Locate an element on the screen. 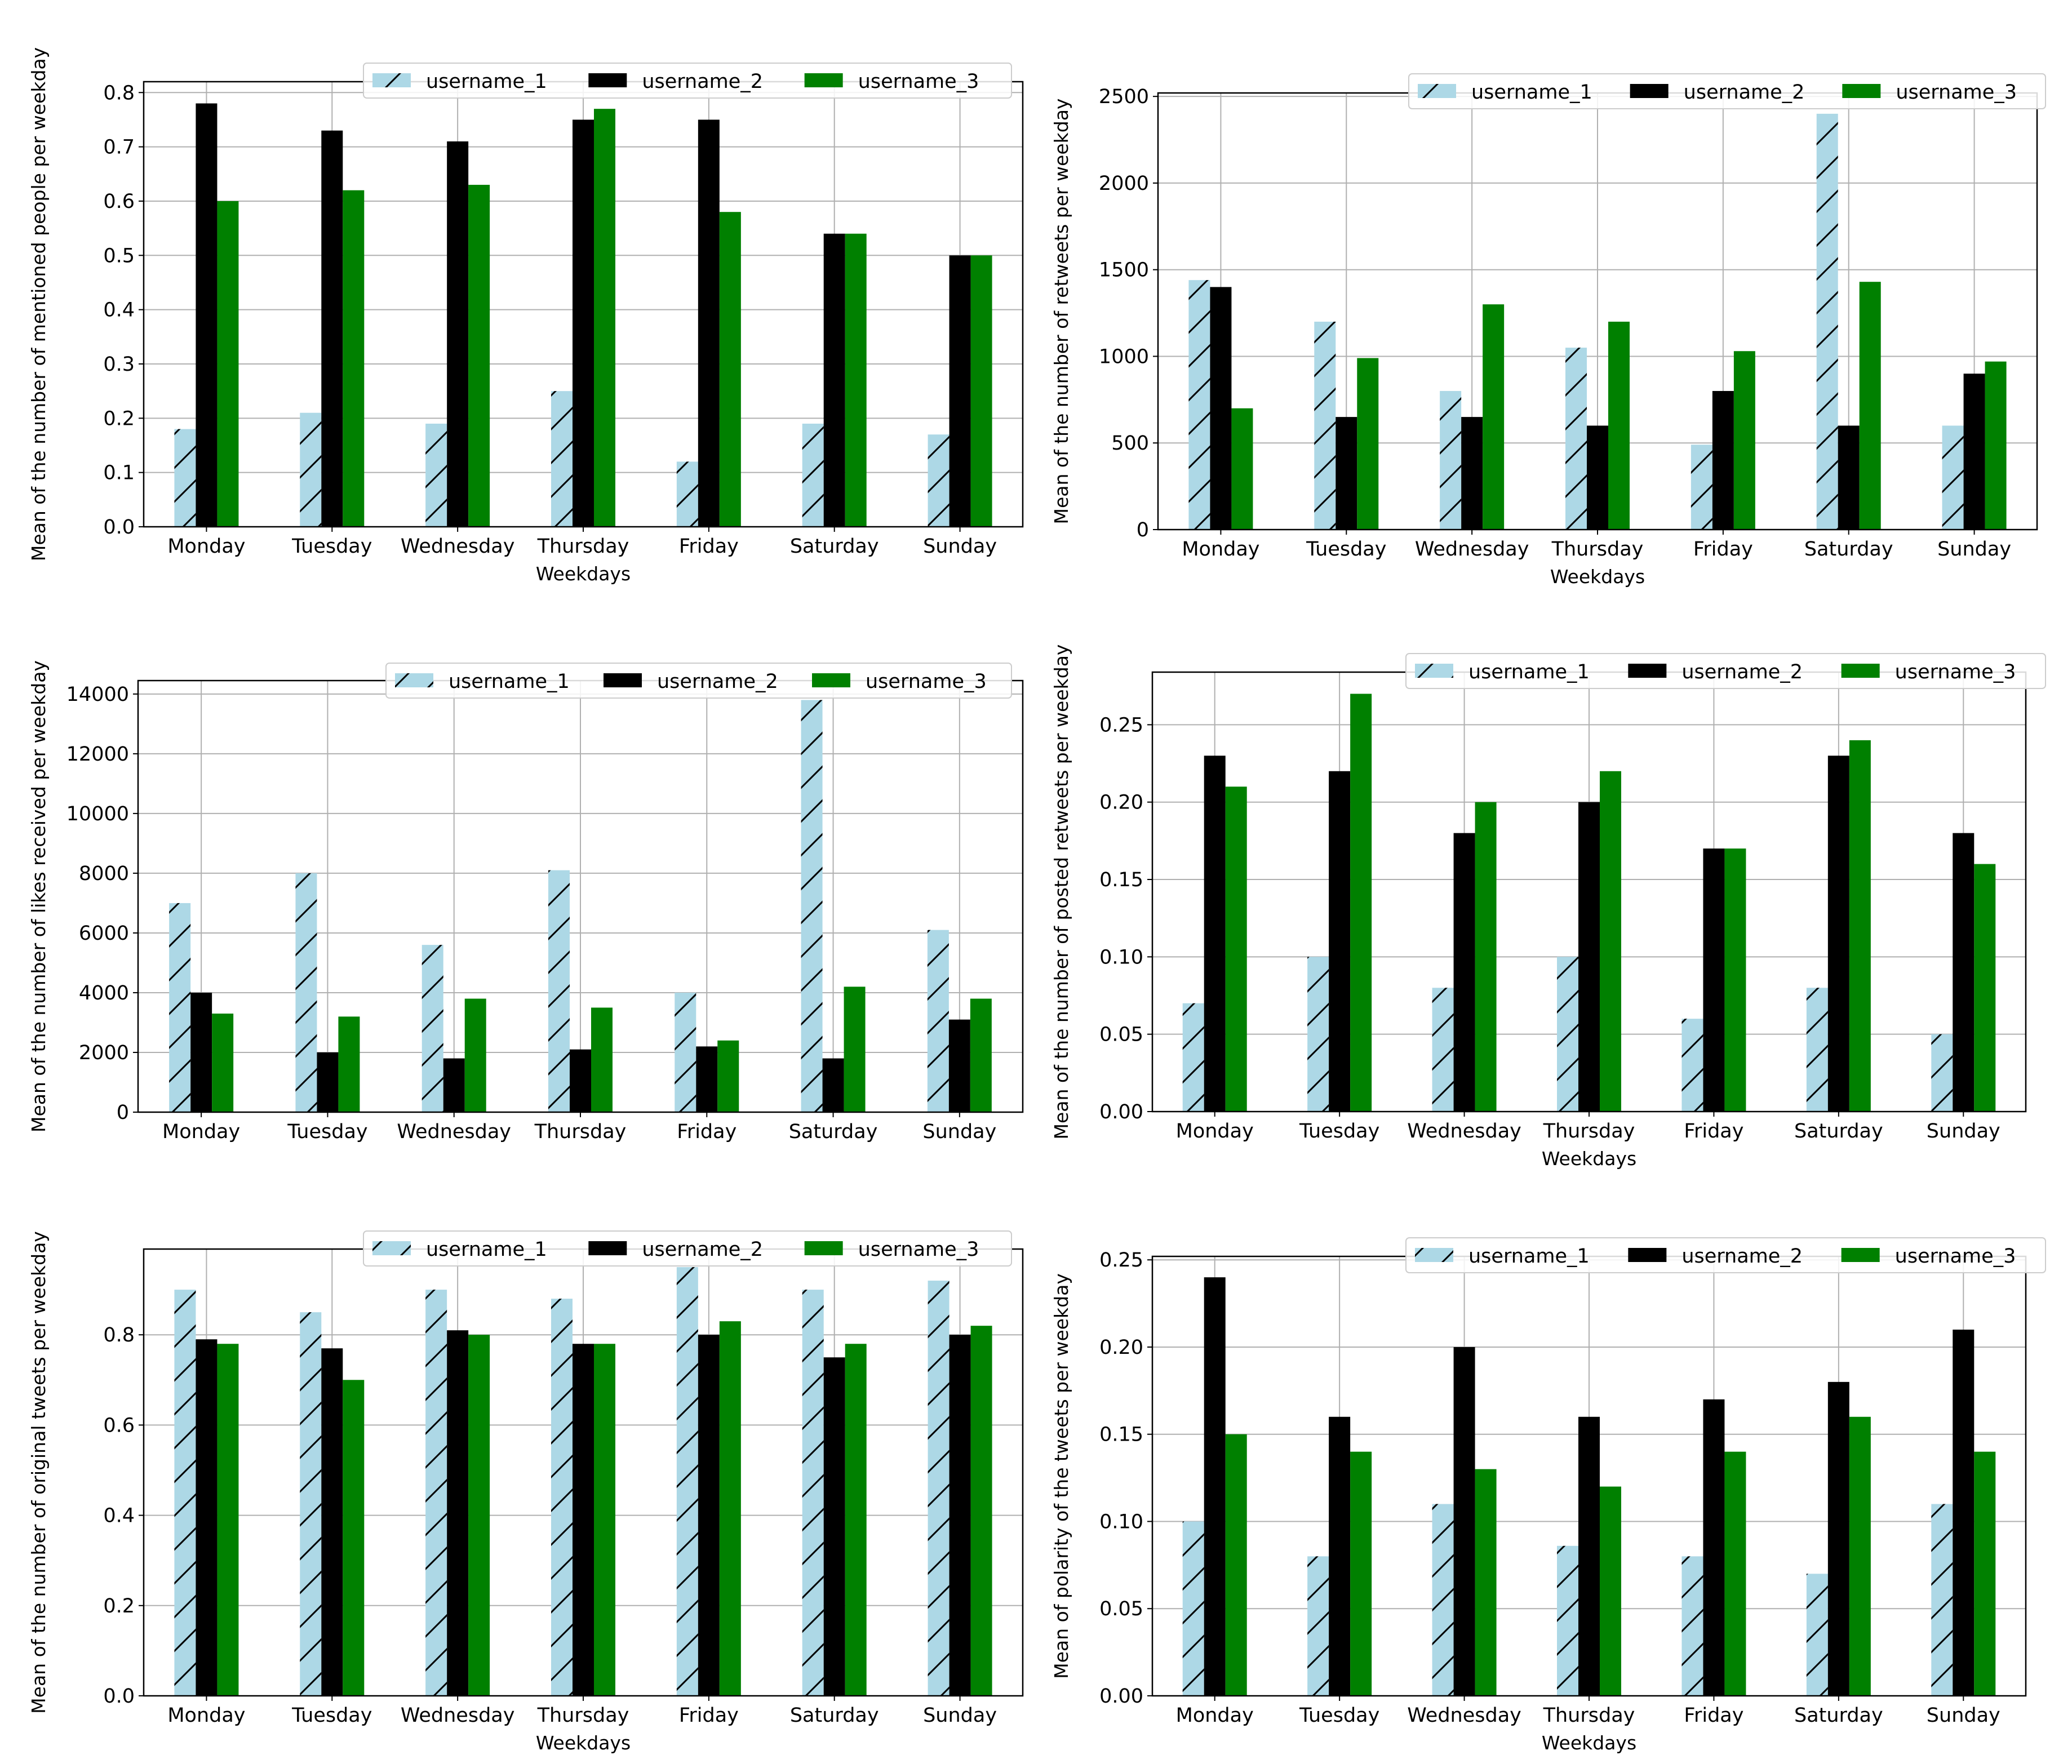 The image size is (2072, 1764). y-tick-label: 12000 is located at coordinates (97, 754).